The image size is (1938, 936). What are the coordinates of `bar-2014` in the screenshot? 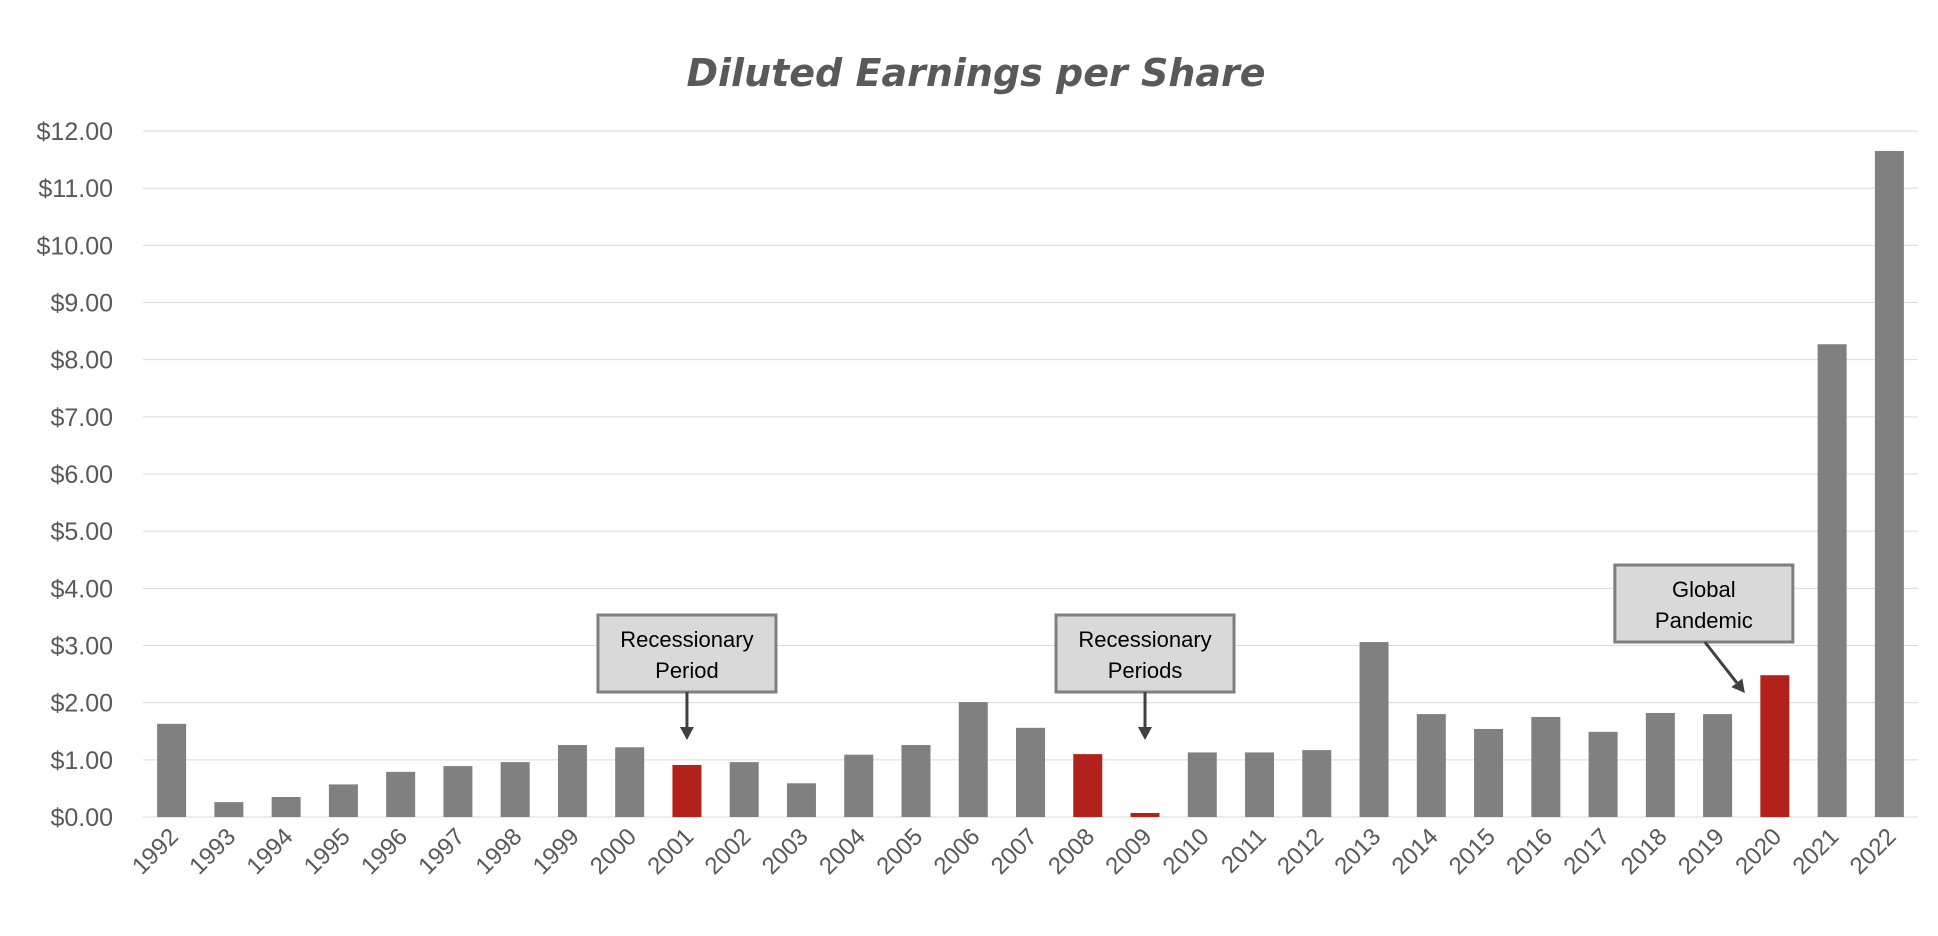 It's located at (1431, 765).